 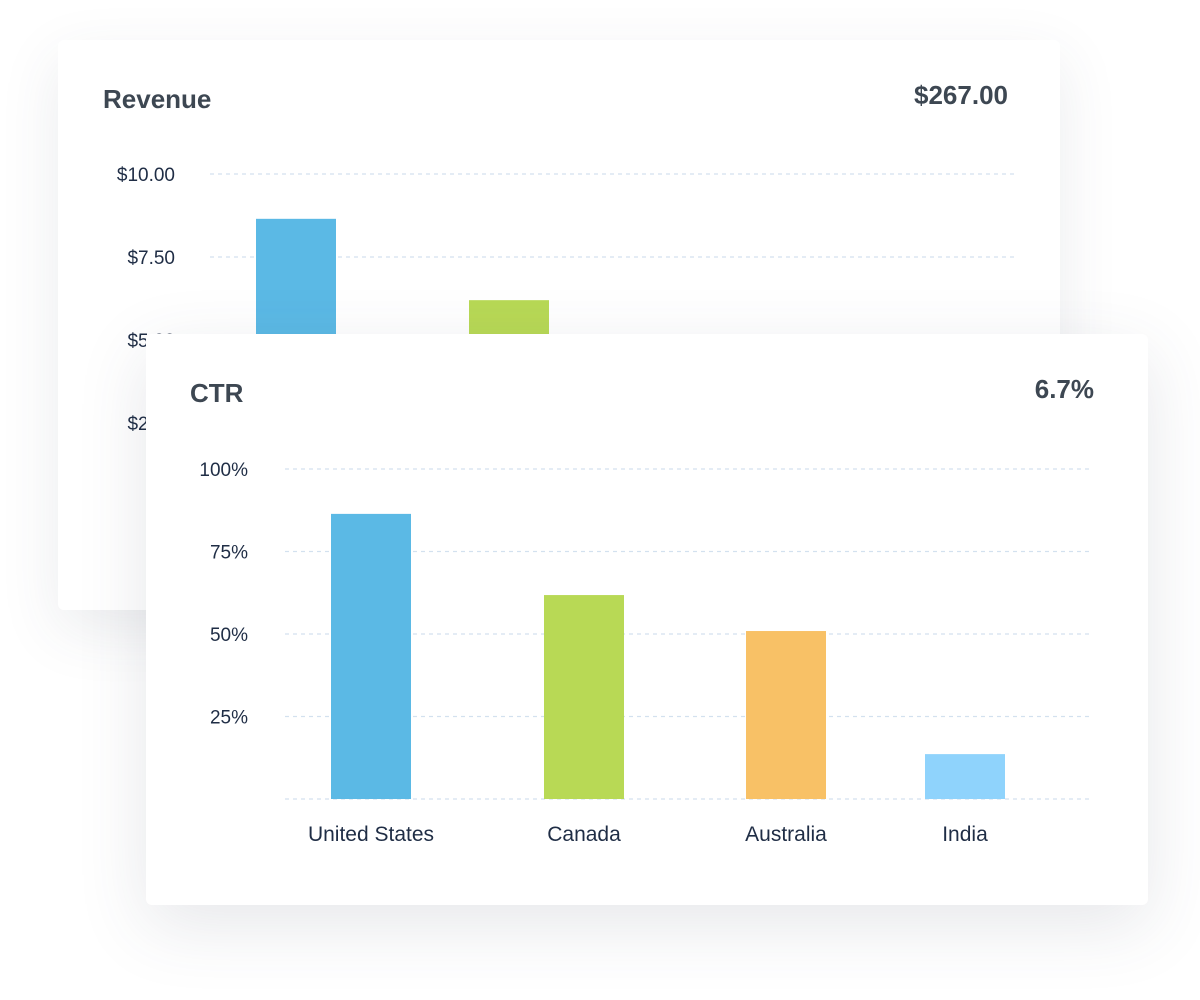 I want to click on x-category-label: India, so click(x=965, y=834).